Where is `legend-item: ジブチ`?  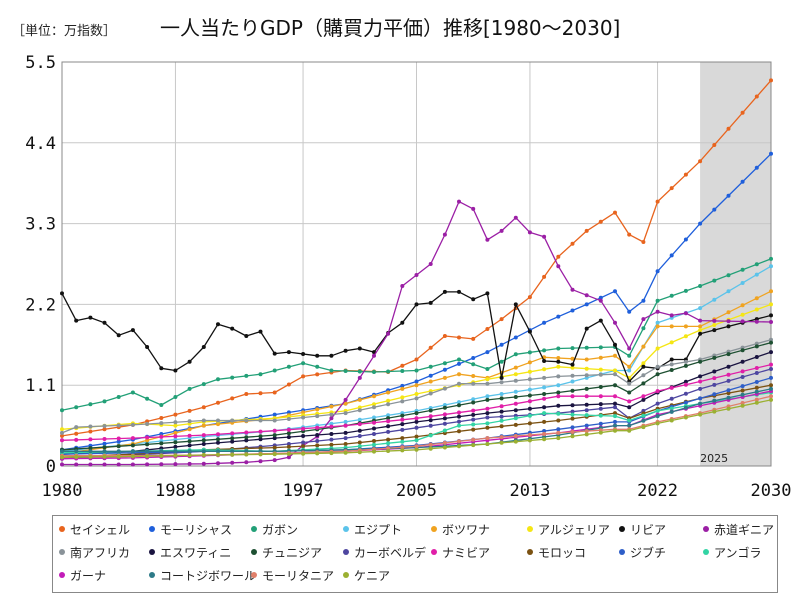 legend-item: ジブチ is located at coordinates (642, 552).